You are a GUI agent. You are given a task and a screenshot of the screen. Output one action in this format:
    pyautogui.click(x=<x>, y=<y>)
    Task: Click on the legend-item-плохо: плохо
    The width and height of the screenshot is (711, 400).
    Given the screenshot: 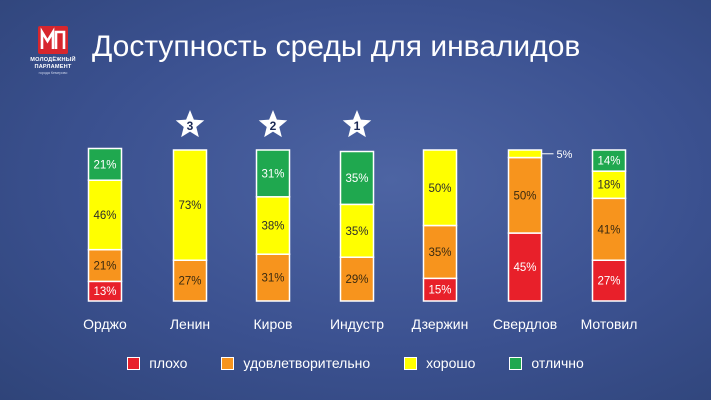 What is the action you would take?
    pyautogui.click(x=157, y=363)
    